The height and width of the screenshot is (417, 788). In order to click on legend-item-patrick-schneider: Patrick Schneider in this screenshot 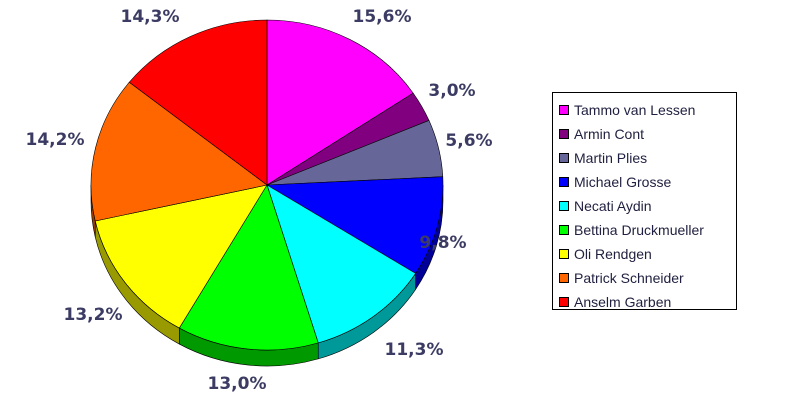, I will do `click(647, 278)`.